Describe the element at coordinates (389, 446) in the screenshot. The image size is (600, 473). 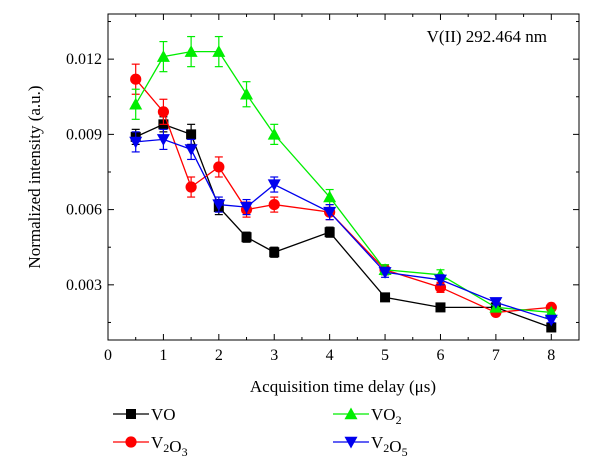
I see `legend-label: V2O5` at that location.